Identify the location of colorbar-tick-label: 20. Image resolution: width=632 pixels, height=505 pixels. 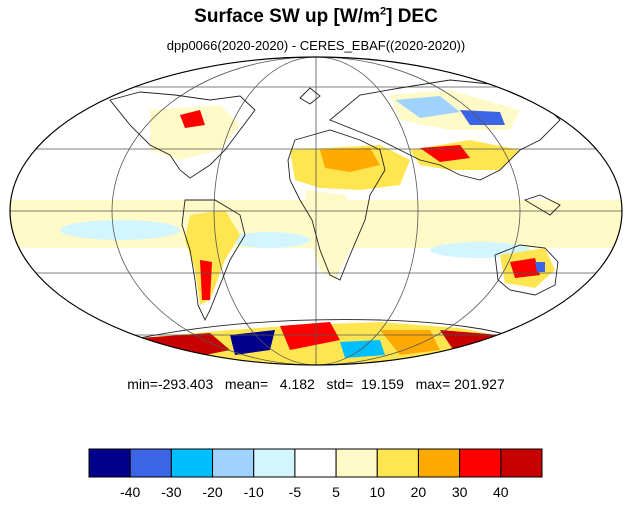
(418, 492).